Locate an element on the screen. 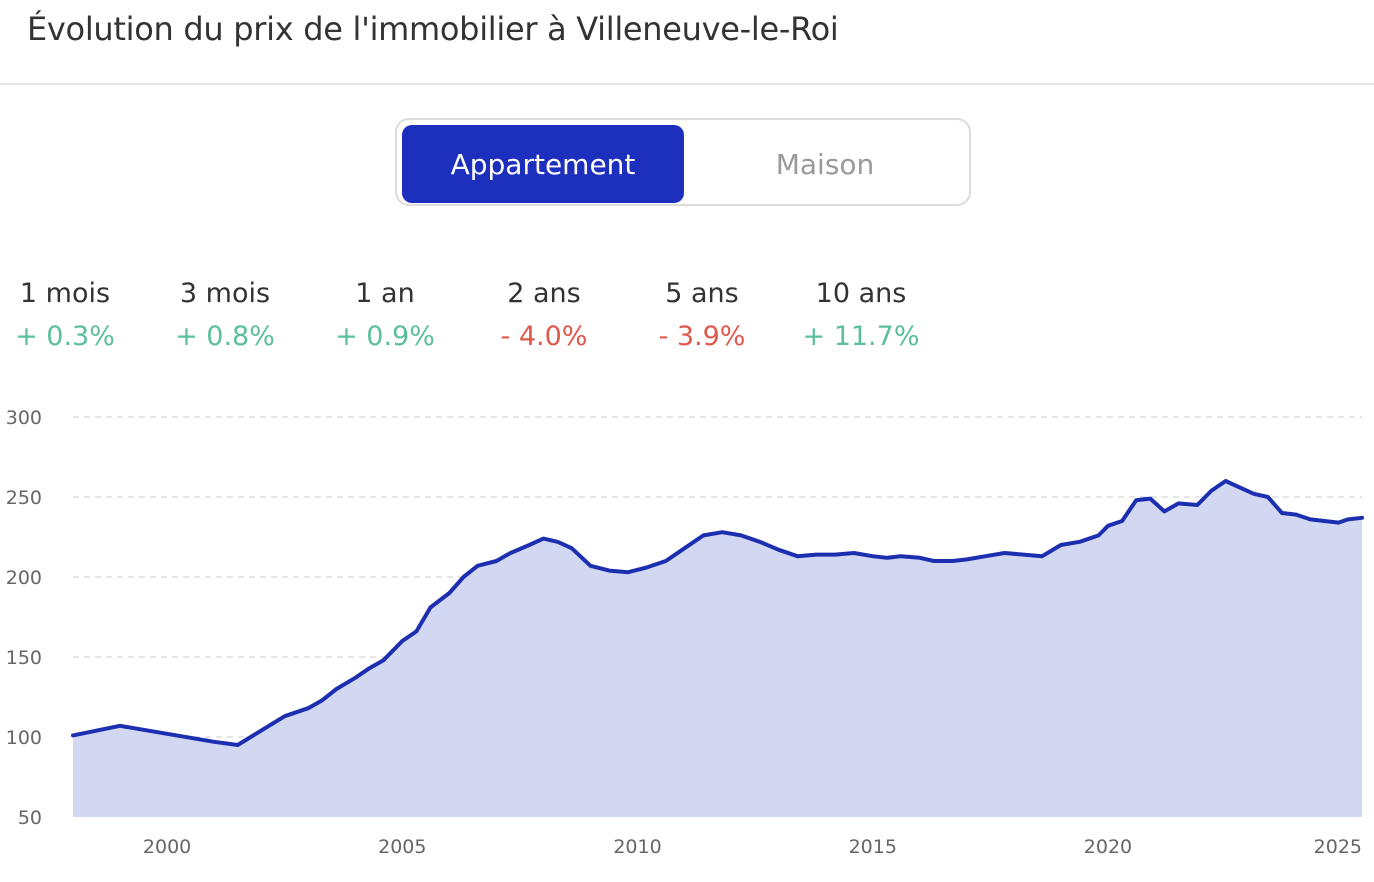 The width and height of the screenshot is (1374, 882). x-tick-label: 2010 is located at coordinates (637, 847).